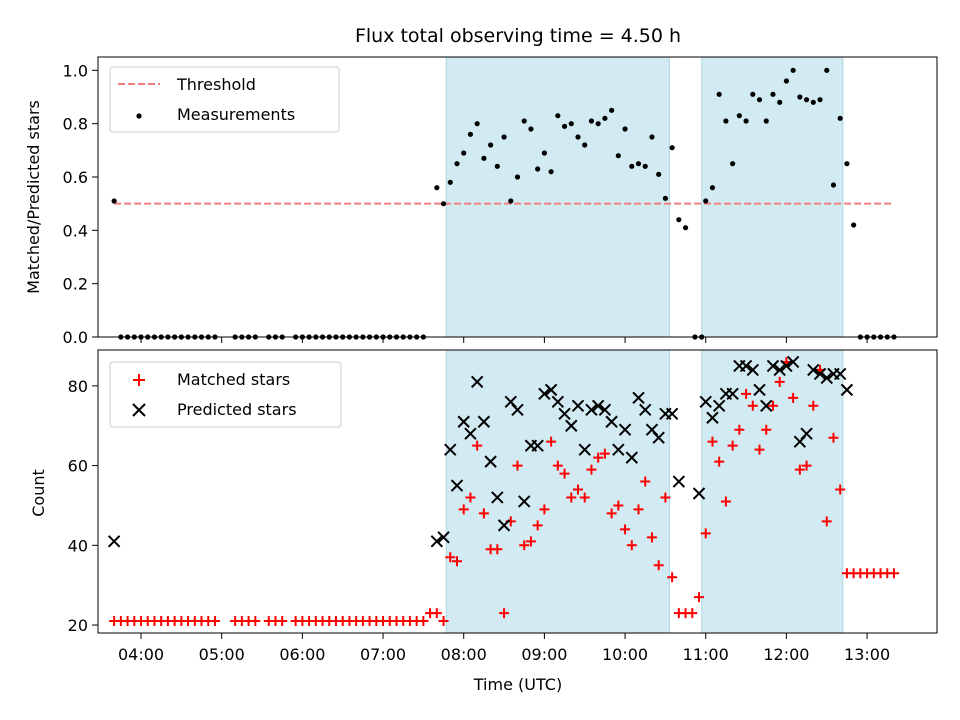 This screenshot has height=720, width=960. Describe the element at coordinates (383, 654) in the screenshot. I see `x-tick-label: 07:00` at that location.